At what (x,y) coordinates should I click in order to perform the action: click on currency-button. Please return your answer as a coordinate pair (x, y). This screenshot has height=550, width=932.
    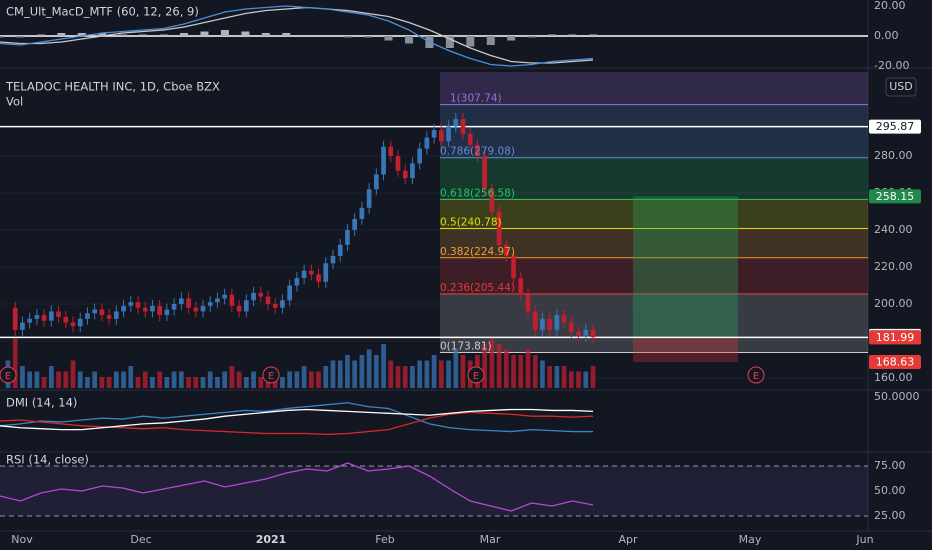
    Looking at the image, I should click on (901, 87).